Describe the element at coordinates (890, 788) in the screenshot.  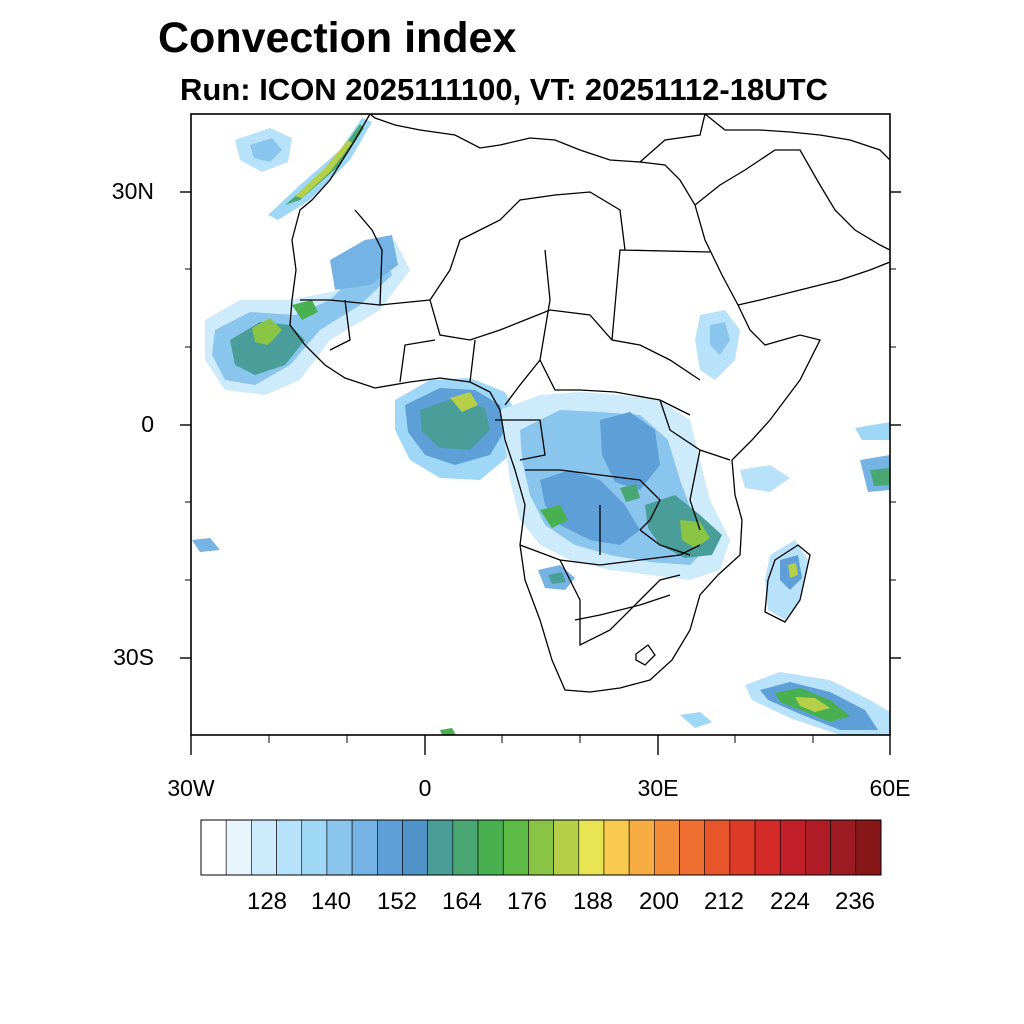
I see `lon-label-60e: 60E` at that location.